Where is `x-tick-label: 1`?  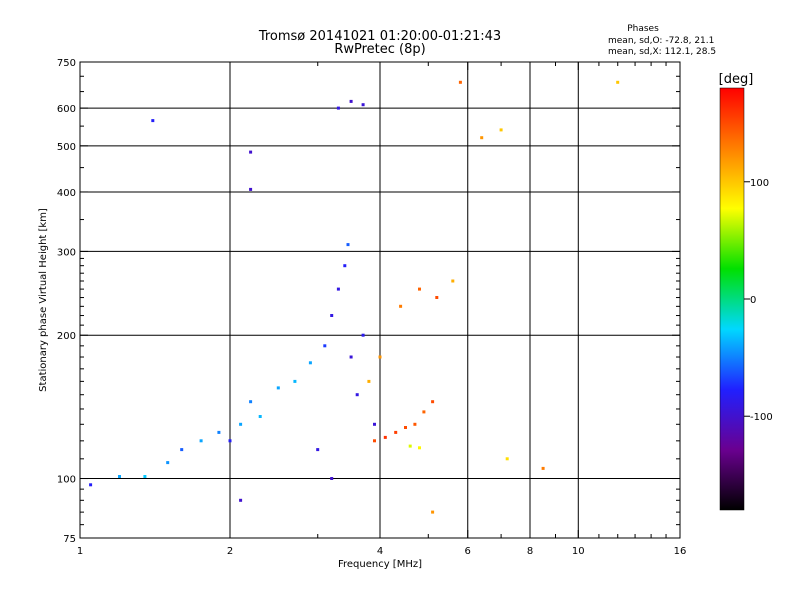 x-tick-label: 1 is located at coordinates (80, 551).